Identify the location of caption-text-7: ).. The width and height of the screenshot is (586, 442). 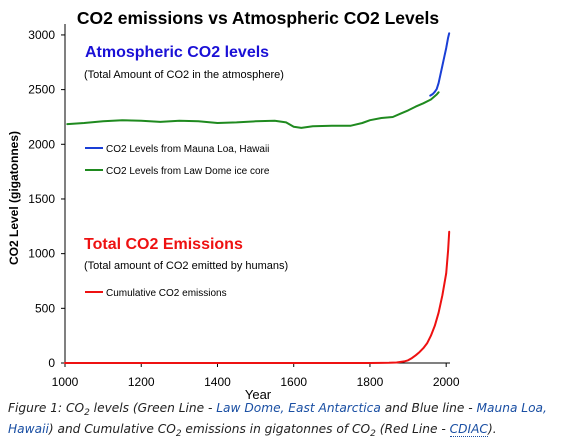
(492, 429).